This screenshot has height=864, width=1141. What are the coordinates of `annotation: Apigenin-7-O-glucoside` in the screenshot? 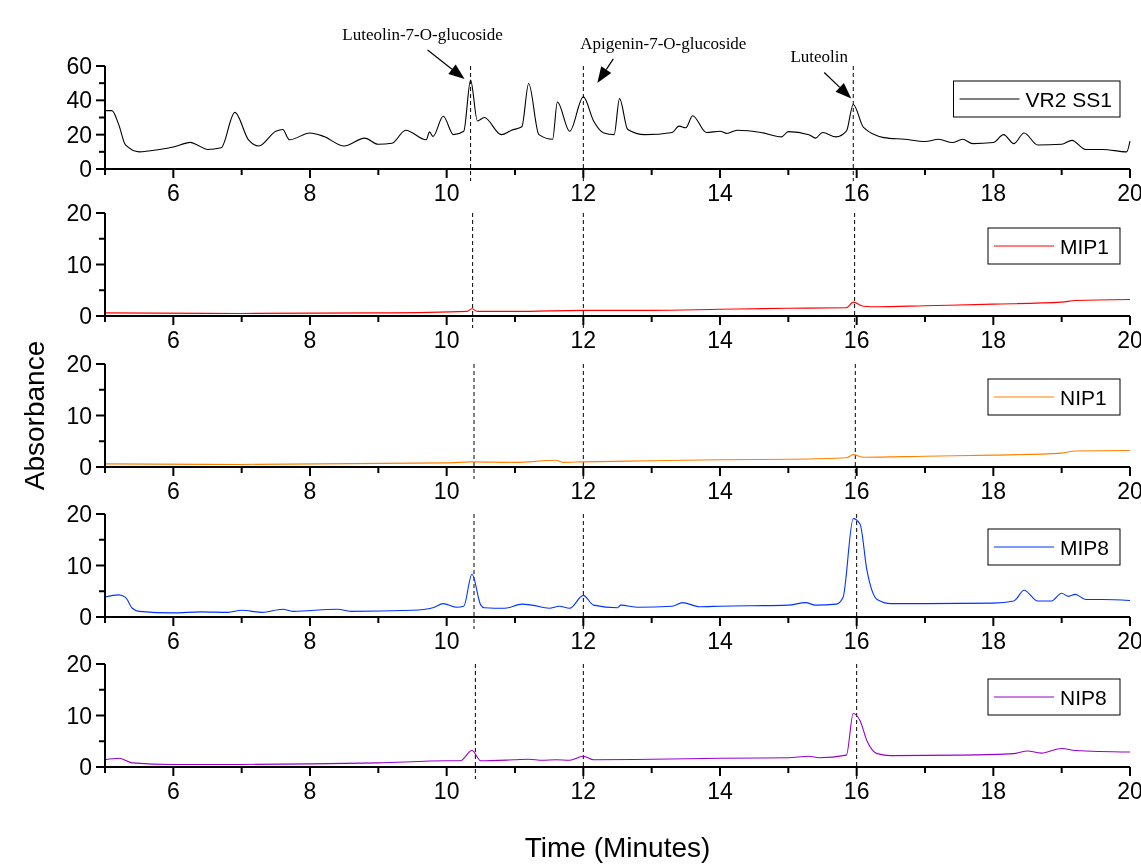 It's located at (663, 43).